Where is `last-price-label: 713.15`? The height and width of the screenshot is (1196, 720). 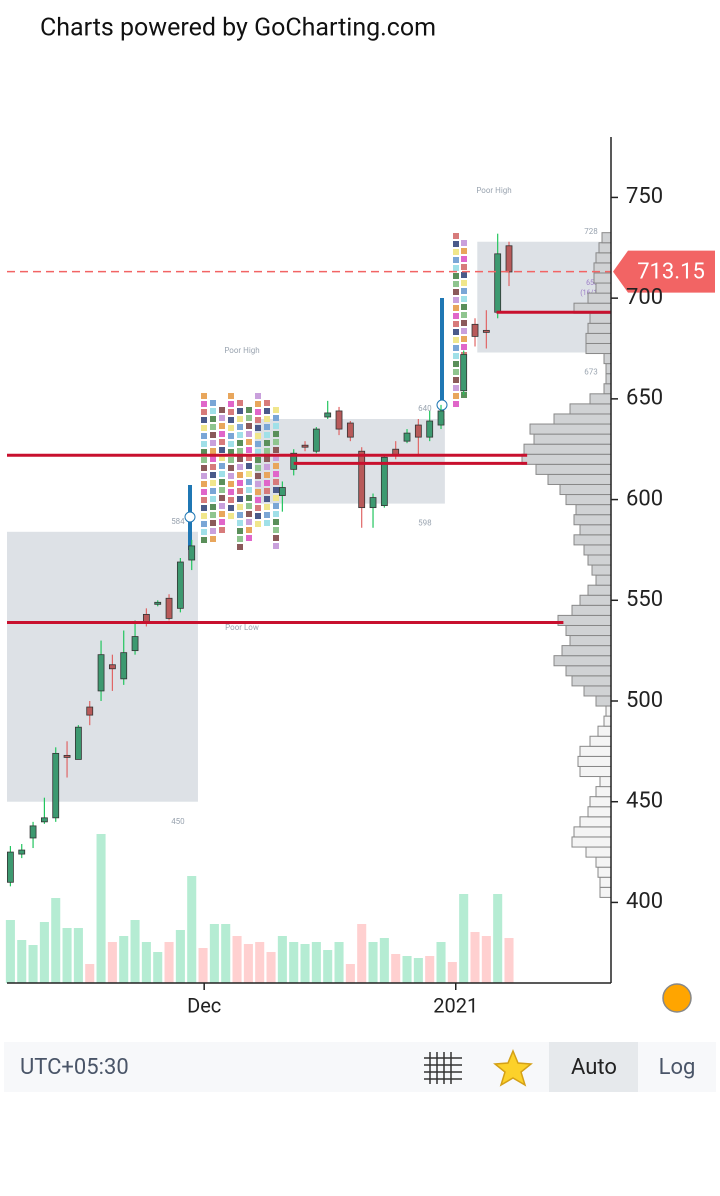 last-price-label: 713.15 is located at coordinates (671, 271).